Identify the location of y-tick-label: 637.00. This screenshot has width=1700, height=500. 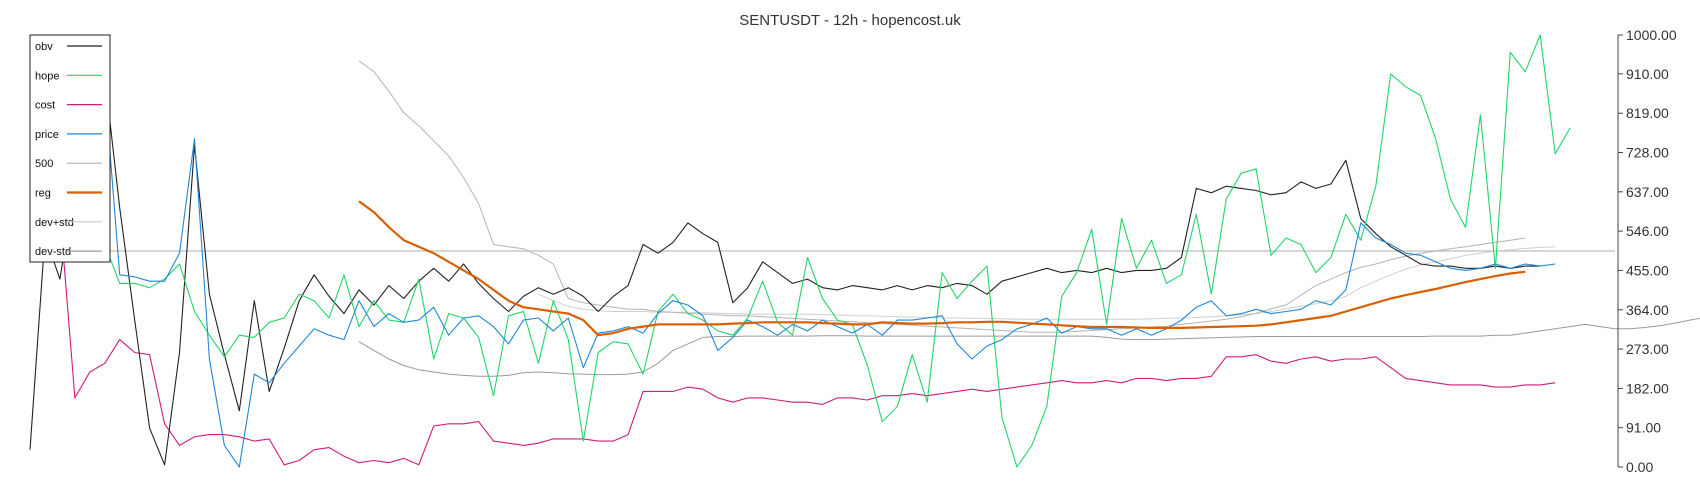
(1647, 192).